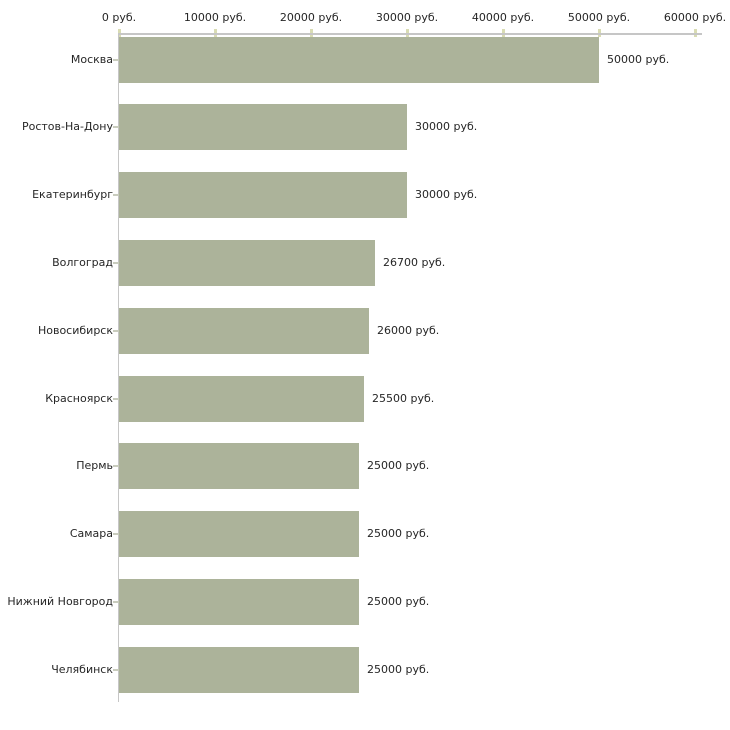  I want to click on x-axis-tick-label: 50000 руб., so click(599, 17).